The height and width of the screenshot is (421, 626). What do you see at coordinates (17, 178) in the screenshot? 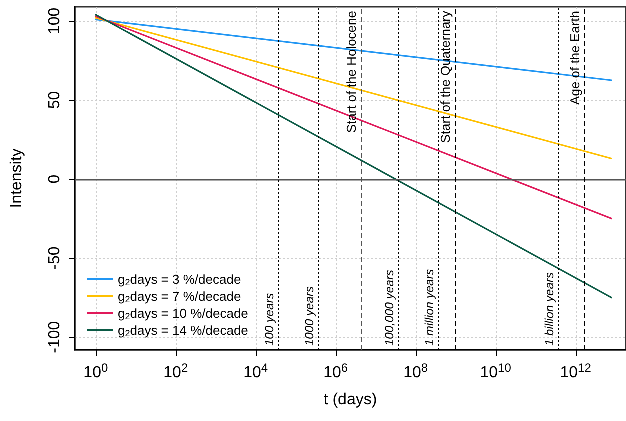
I see `y-axis-title: Intensity` at bounding box center [17, 178].